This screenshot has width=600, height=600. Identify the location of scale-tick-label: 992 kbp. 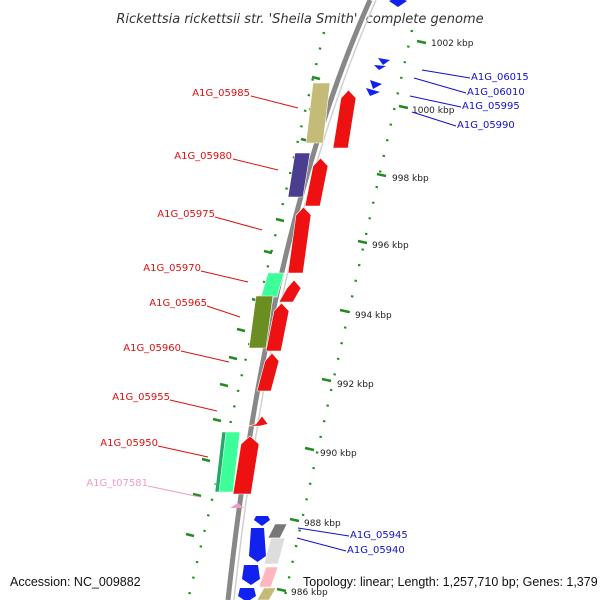
(355, 385).